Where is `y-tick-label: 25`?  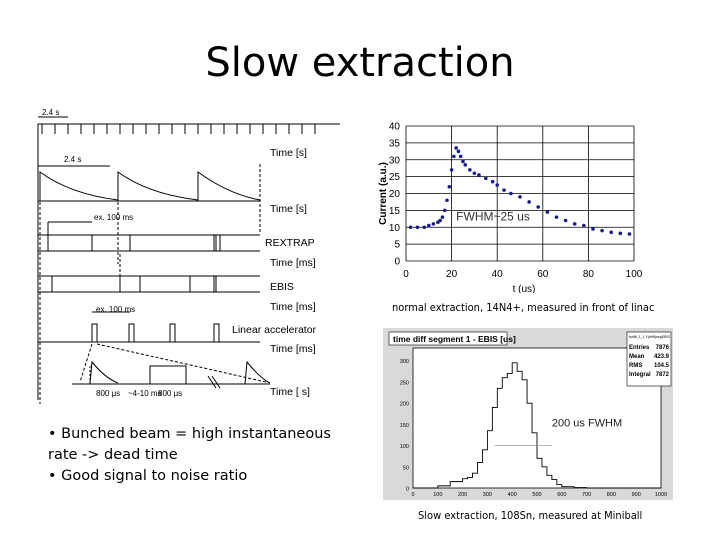 y-tick-label: 25 is located at coordinates (395, 177).